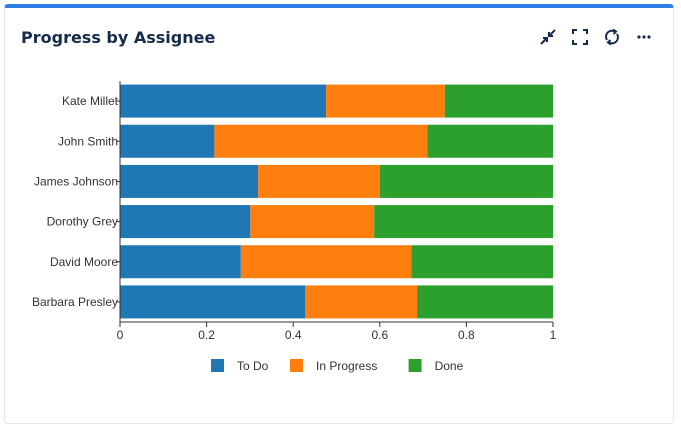 Image resolution: width=681 pixels, height=430 pixels. I want to click on widget-title: Progress by Assignee, so click(118, 37).